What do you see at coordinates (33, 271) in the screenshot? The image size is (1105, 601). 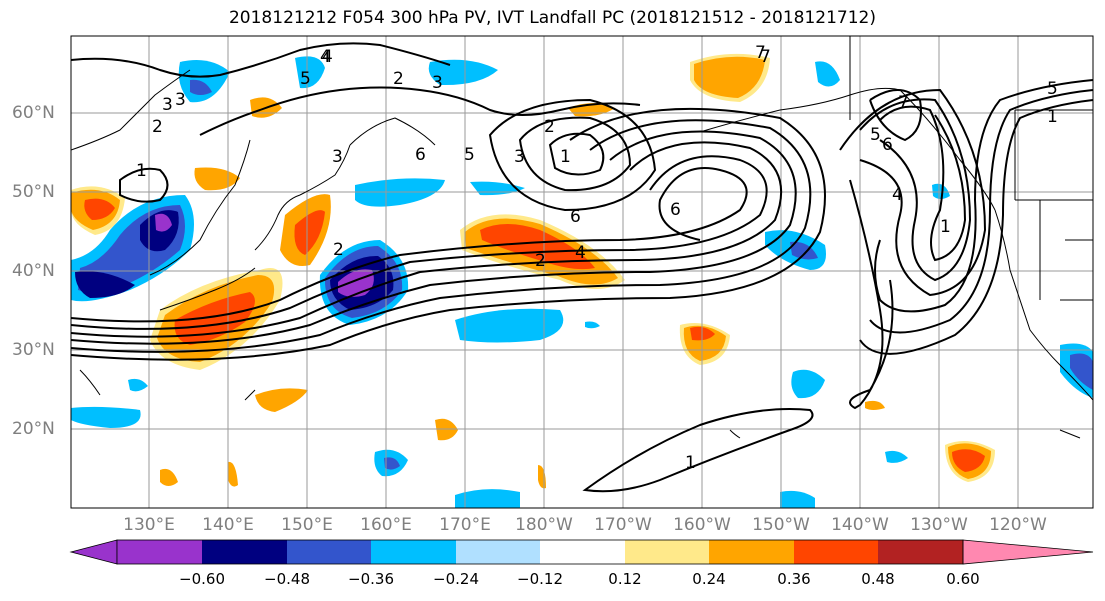 I see `lat-label: 40°N` at bounding box center [33, 271].